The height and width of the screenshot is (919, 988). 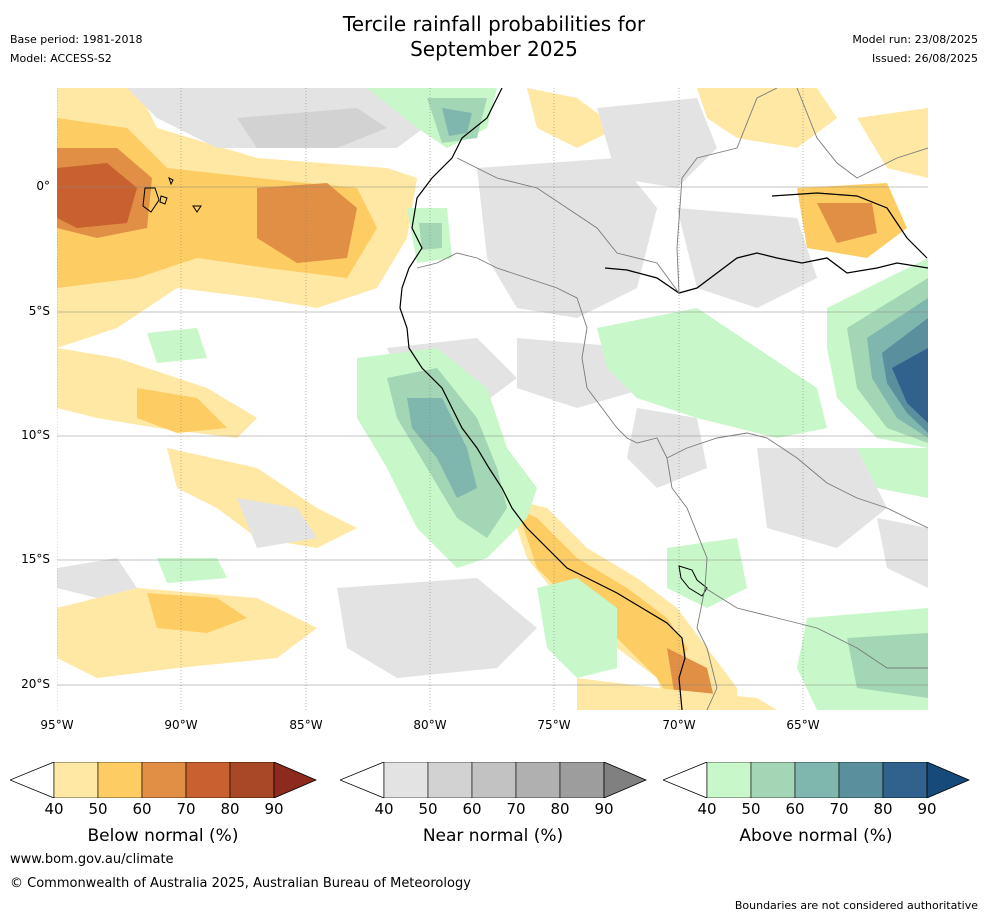 I want to click on x-tick-65w: 65°W, so click(x=803, y=725).